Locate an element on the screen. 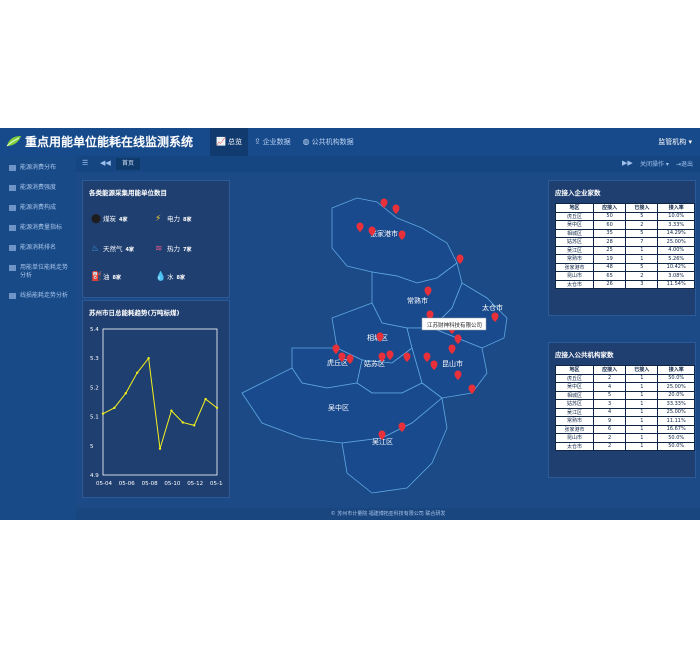  logout-button: ⇥退出 is located at coordinates (684, 163).